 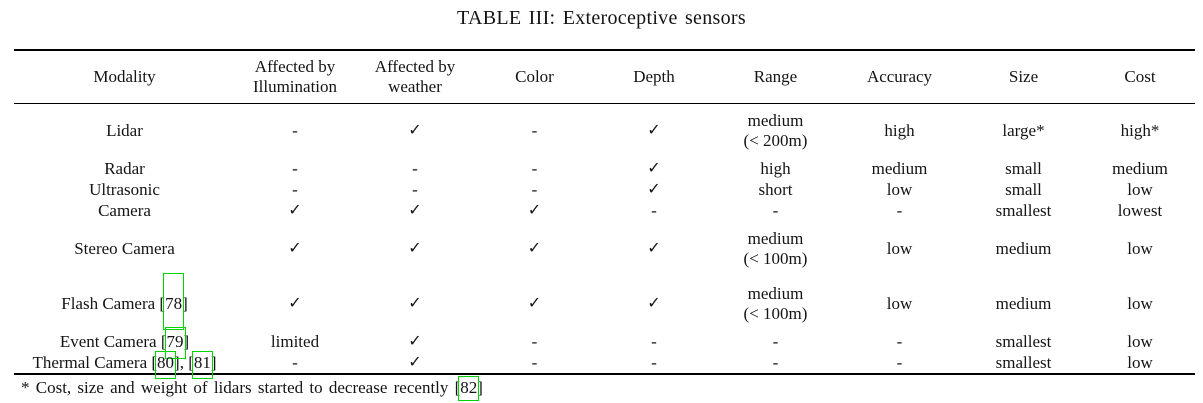 What do you see at coordinates (1140, 130) in the screenshot?
I see `value-cell: high*` at bounding box center [1140, 130].